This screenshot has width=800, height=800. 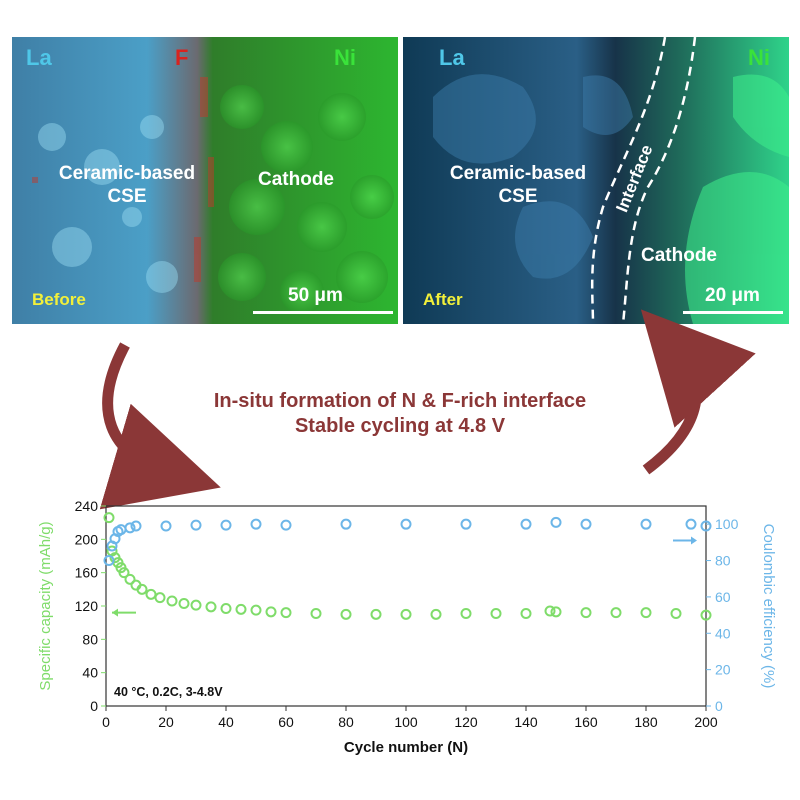 What do you see at coordinates (443, 299) in the screenshot?
I see `state-label-after: After` at bounding box center [443, 299].